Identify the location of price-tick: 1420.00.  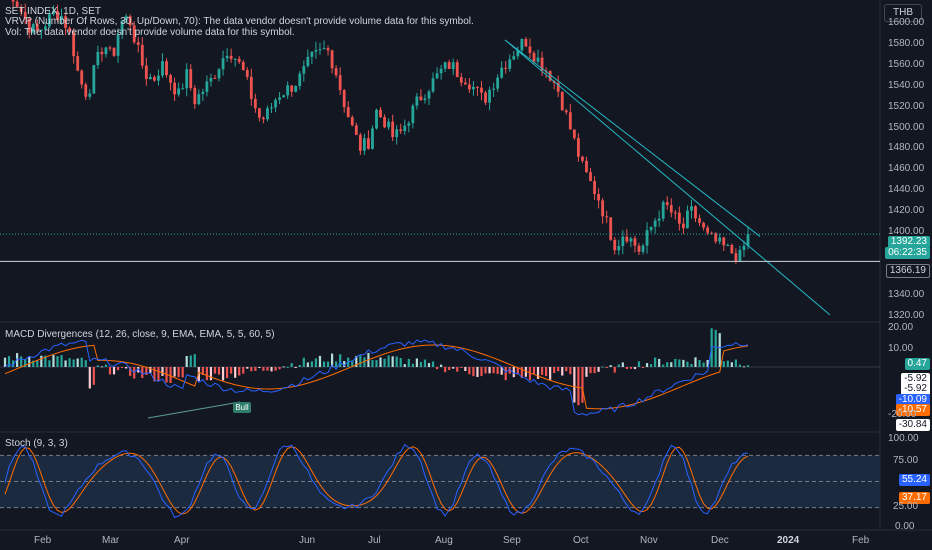
(906, 211).